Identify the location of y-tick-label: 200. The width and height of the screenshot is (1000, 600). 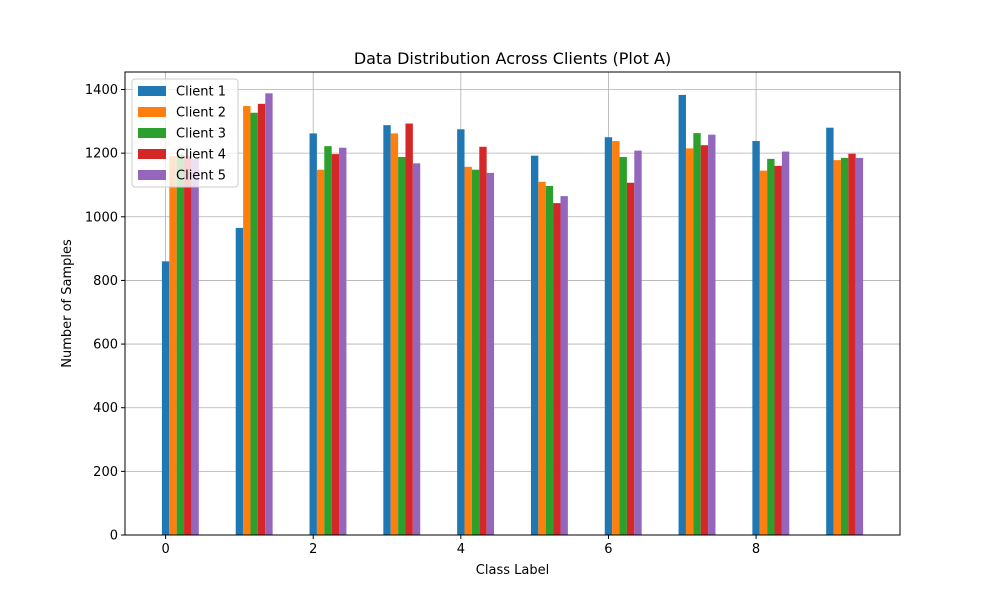
(105, 472).